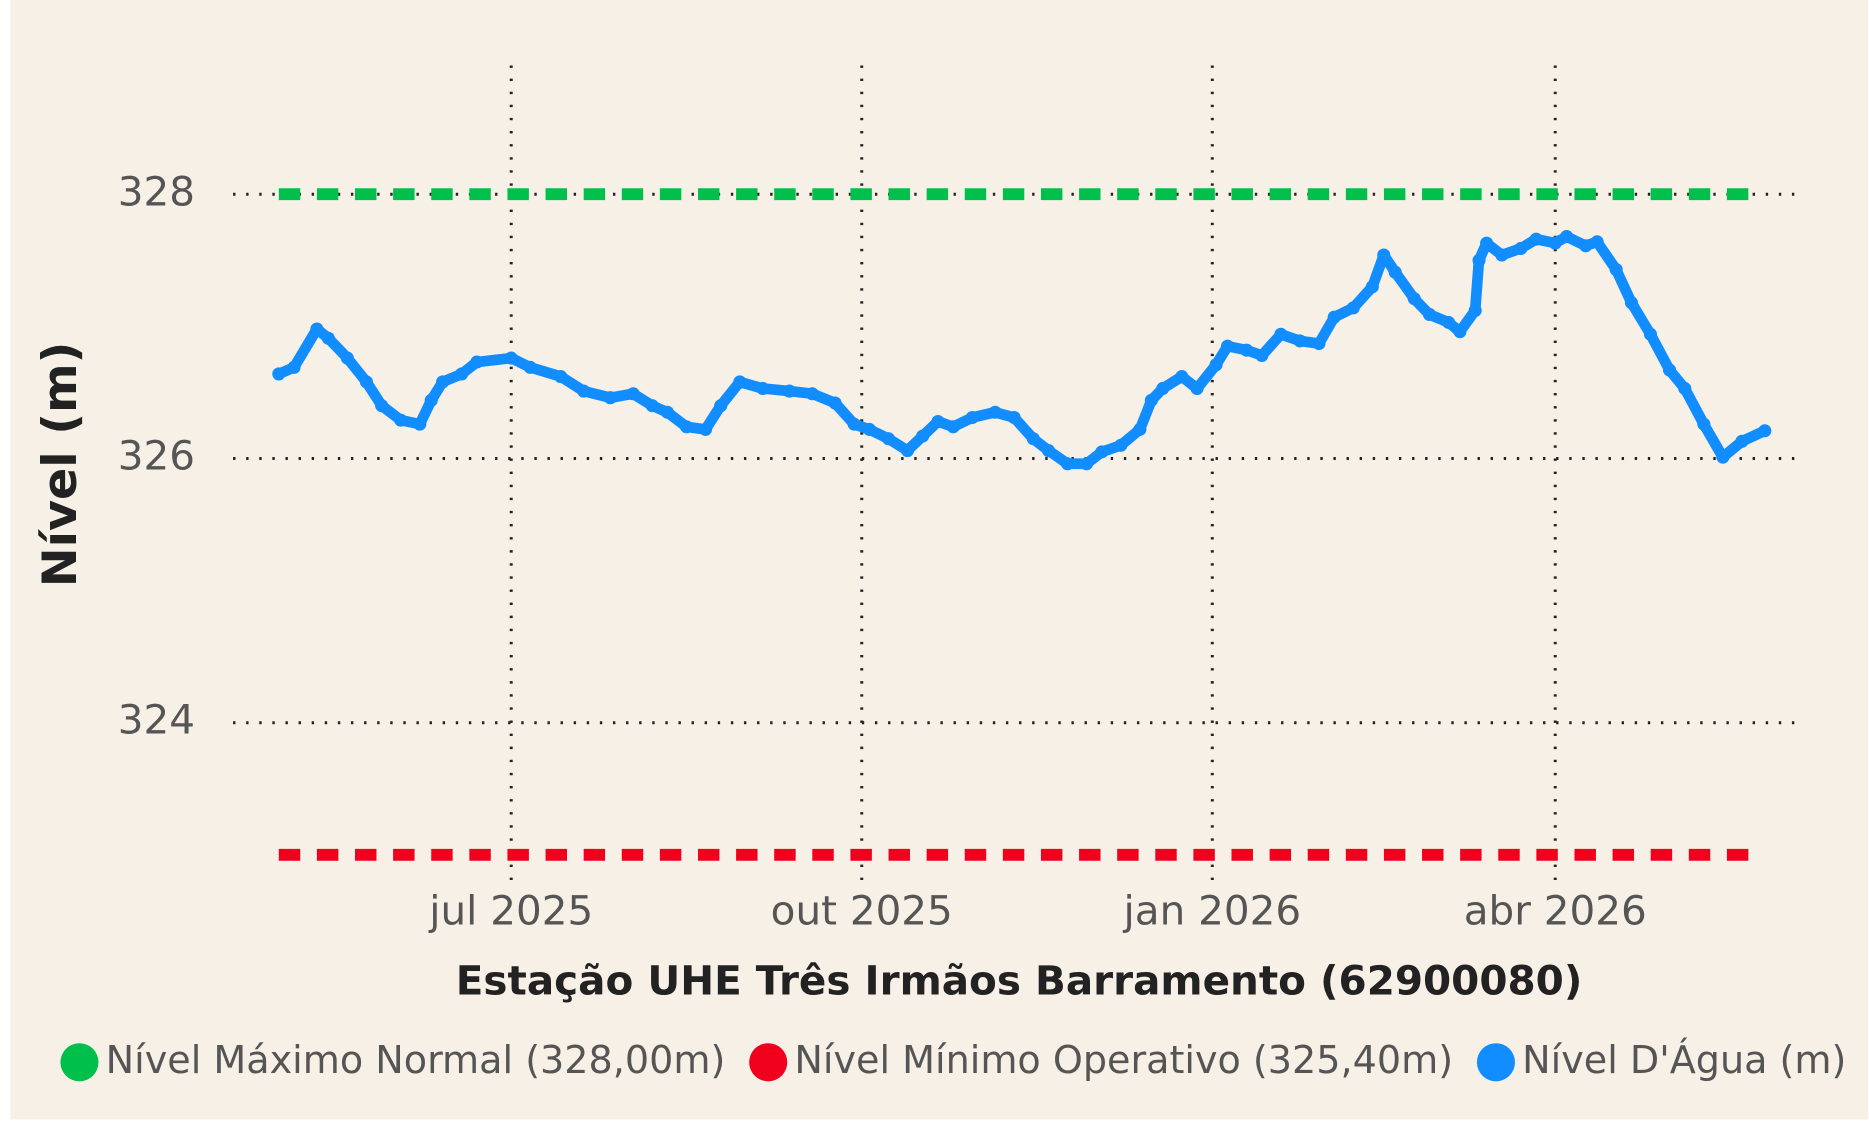 This screenshot has height=1123, width=1869. Describe the element at coordinates (1684, 1060) in the screenshot. I see `legend-label: Nível D'Água (m)` at that location.